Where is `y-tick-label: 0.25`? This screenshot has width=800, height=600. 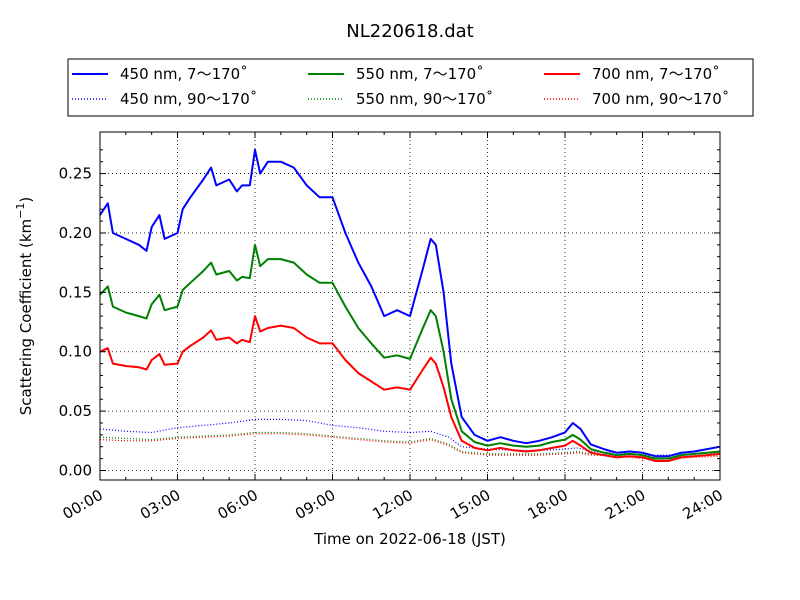 y-tick-label: 0.25 is located at coordinates (75, 174).